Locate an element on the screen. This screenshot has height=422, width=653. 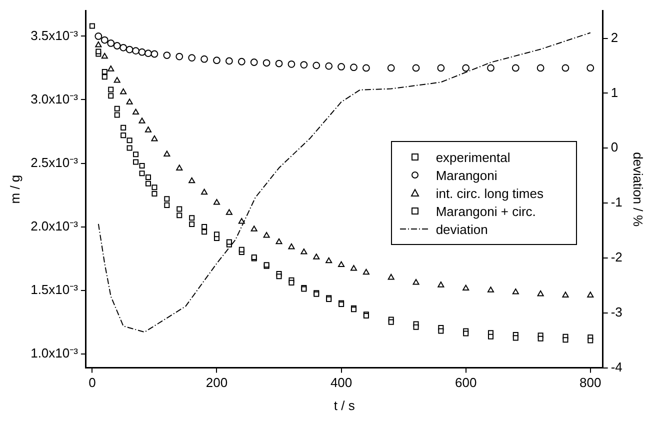
x-tick-label: 600 is located at coordinates (465, 382).